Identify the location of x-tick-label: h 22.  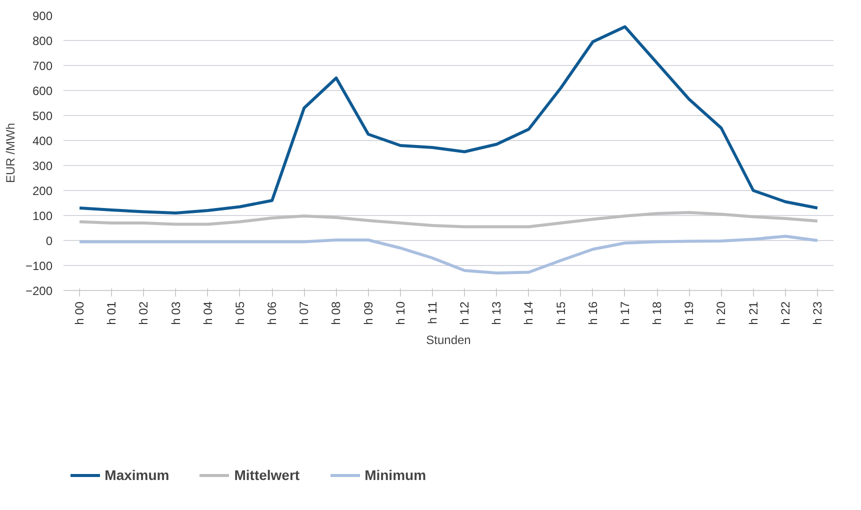
(785, 313).